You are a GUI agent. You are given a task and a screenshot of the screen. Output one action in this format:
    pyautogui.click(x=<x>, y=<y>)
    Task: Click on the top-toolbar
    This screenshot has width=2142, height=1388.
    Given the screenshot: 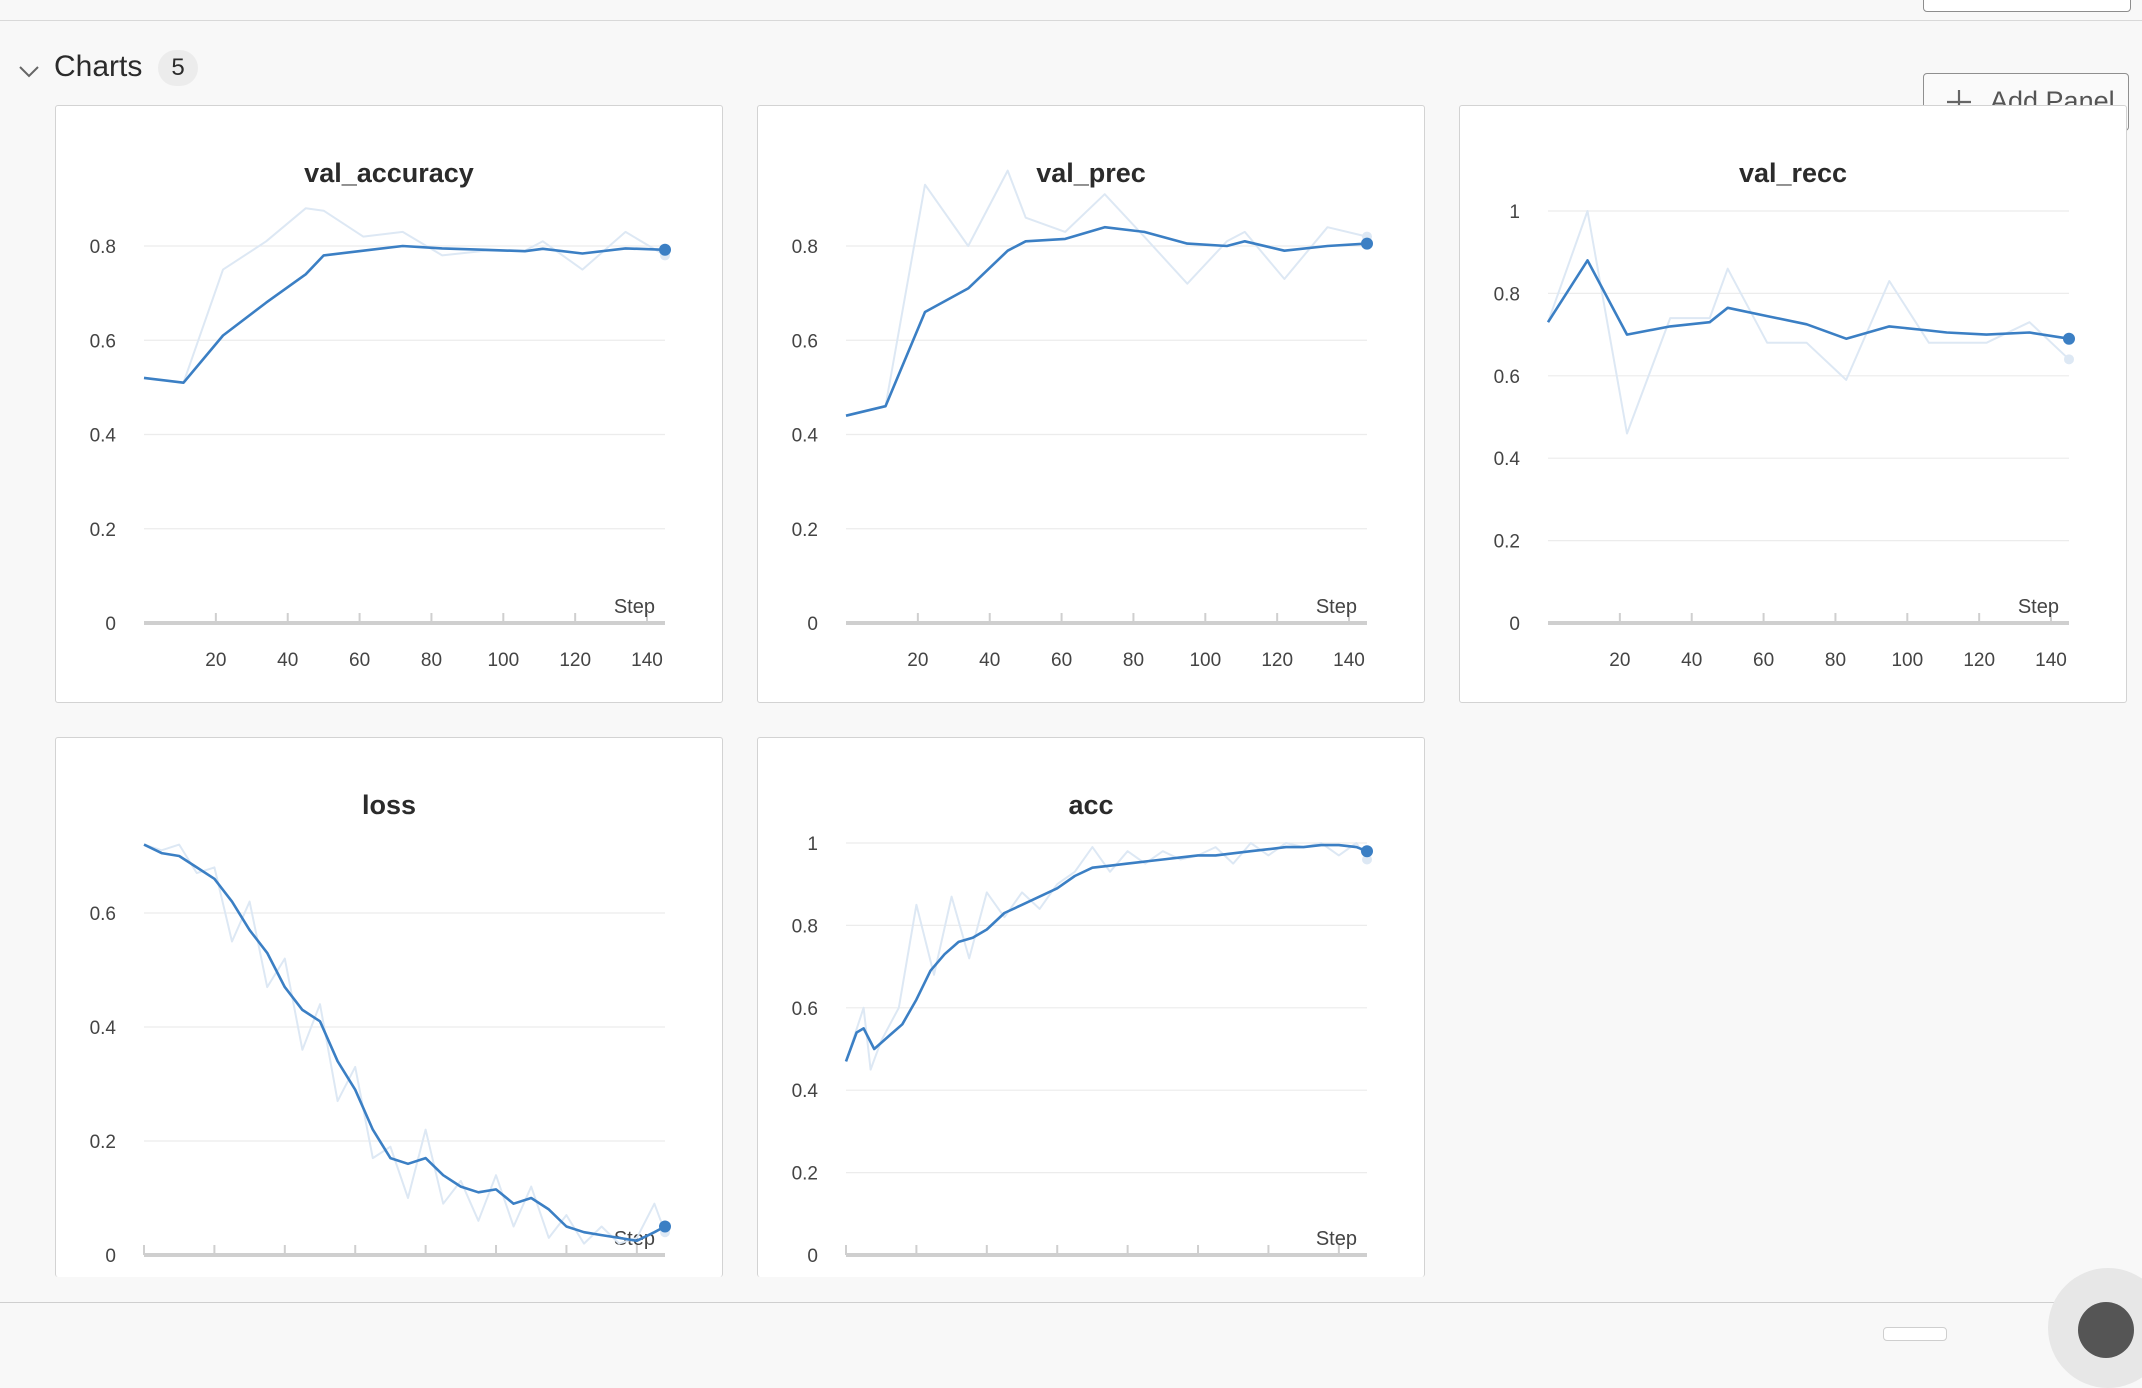 What is the action you would take?
    pyautogui.click(x=1071, y=10)
    